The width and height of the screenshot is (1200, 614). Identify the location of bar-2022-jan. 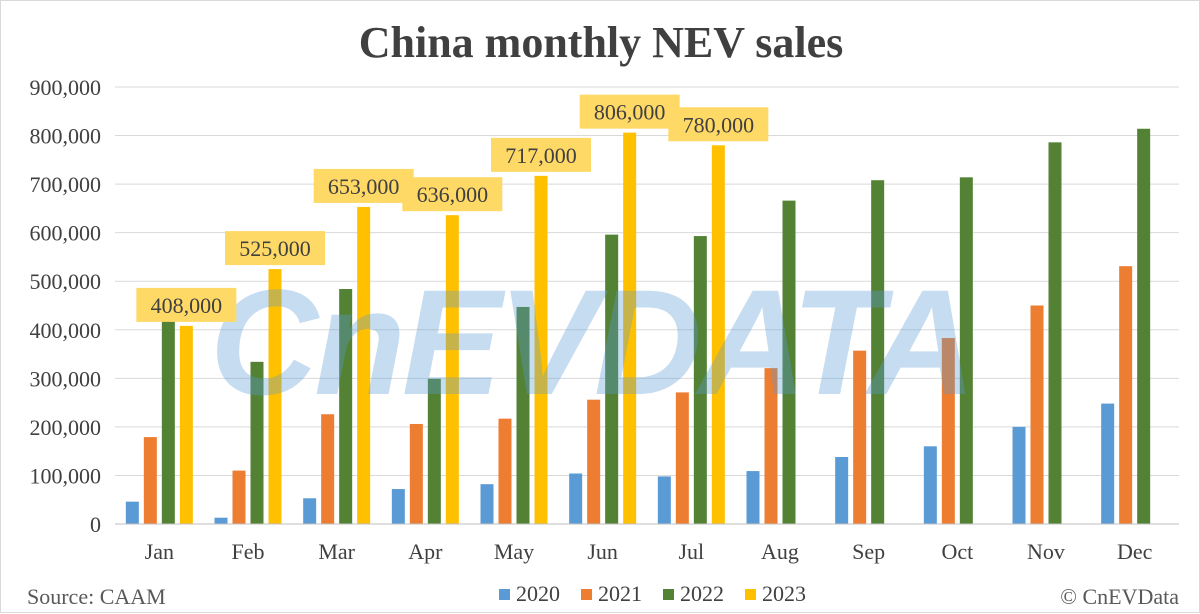
(168, 419).